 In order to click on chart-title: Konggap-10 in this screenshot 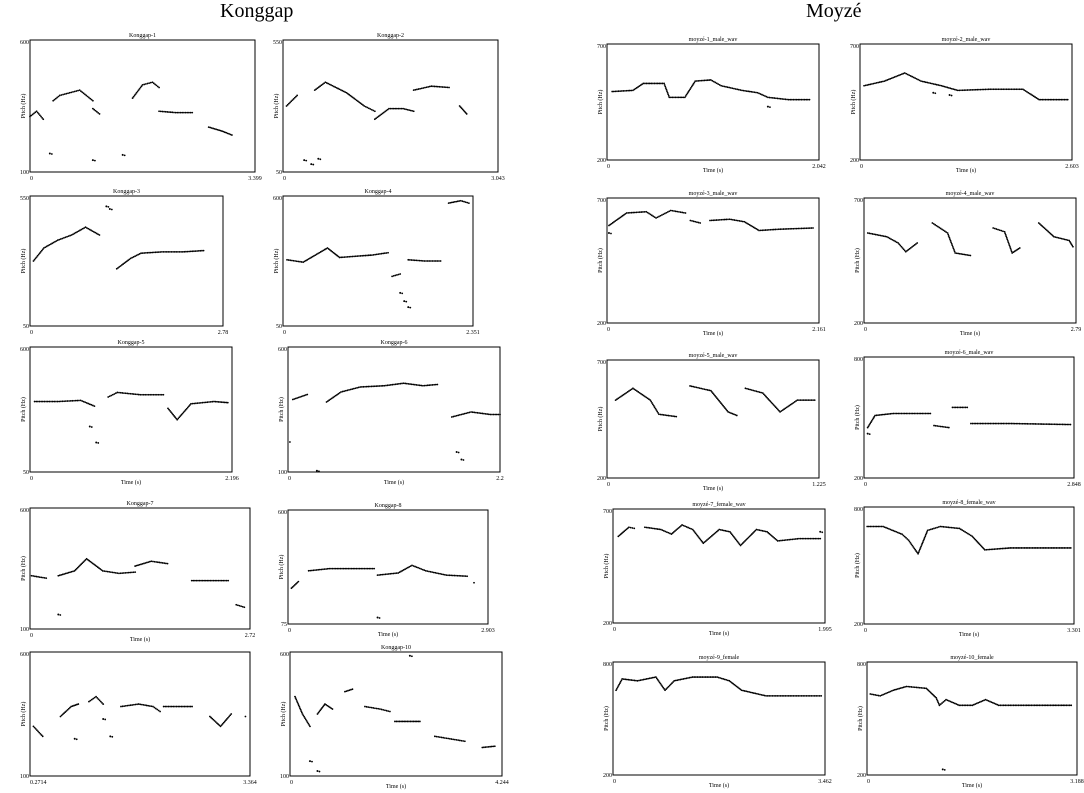, I will do `click(396, 648)`.